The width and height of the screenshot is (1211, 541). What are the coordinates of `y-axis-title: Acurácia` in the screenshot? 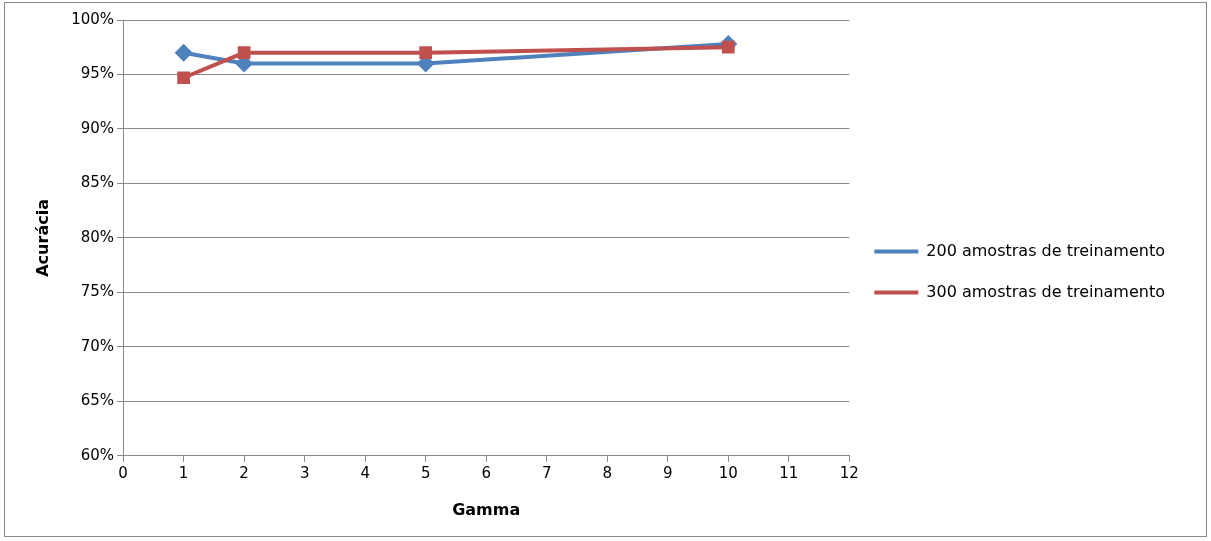 It's located at (42, 238).